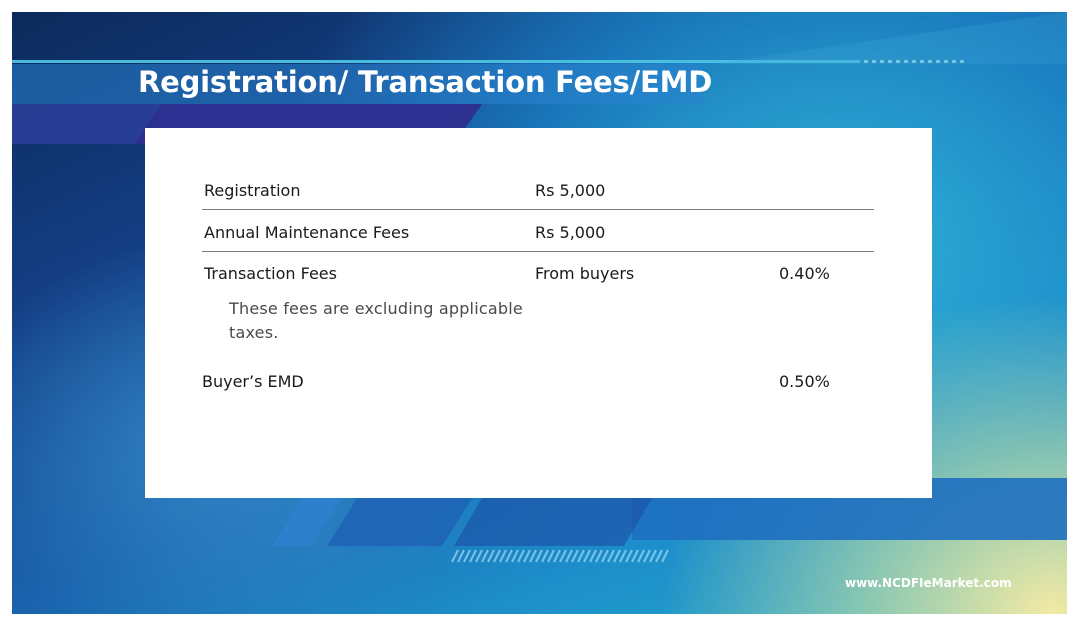 The image size is (1077, 626). Describe the element at coordinates (570, 190) in the screenshot. I see `fee-amount-registration: Rs 5,000` at that location.